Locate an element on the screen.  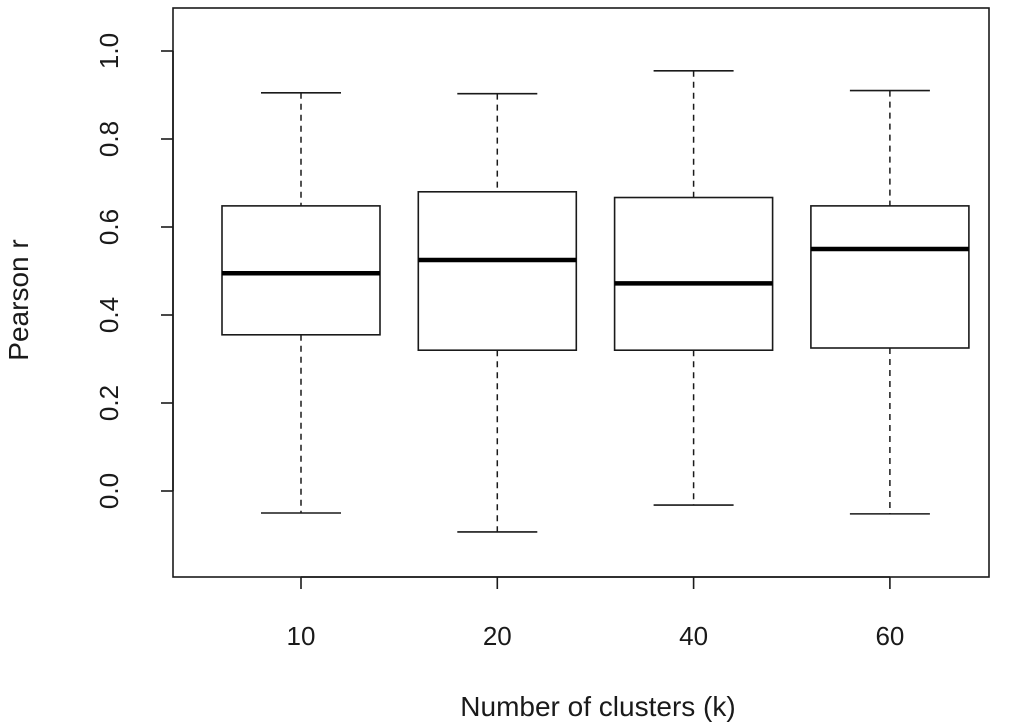
x-tick-label: 60 is located at coordinates (889, 636).